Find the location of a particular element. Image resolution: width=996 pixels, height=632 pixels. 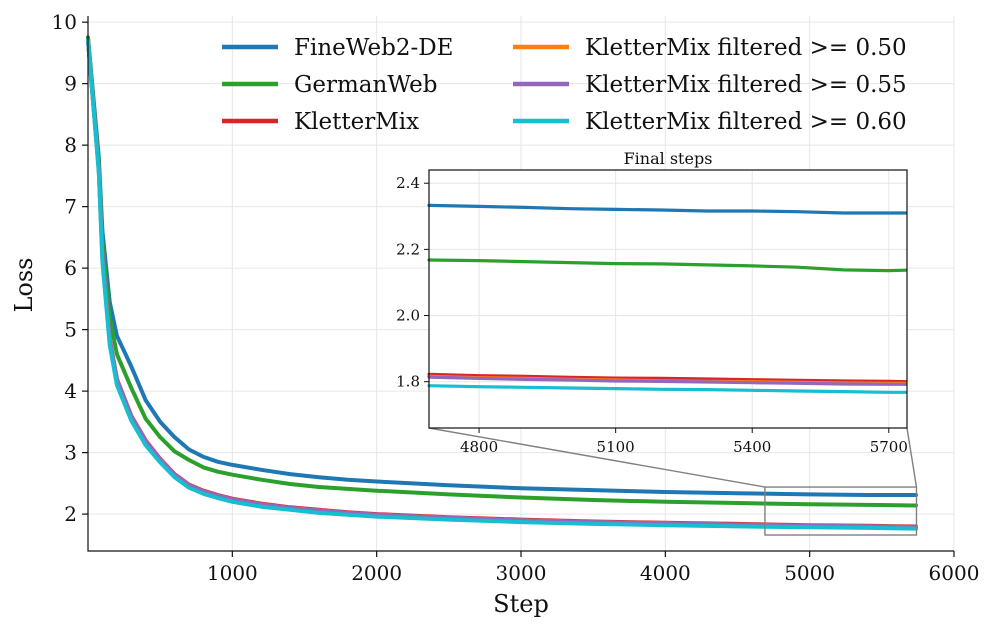

zoom-indicator is located at coordinates (673, 481).